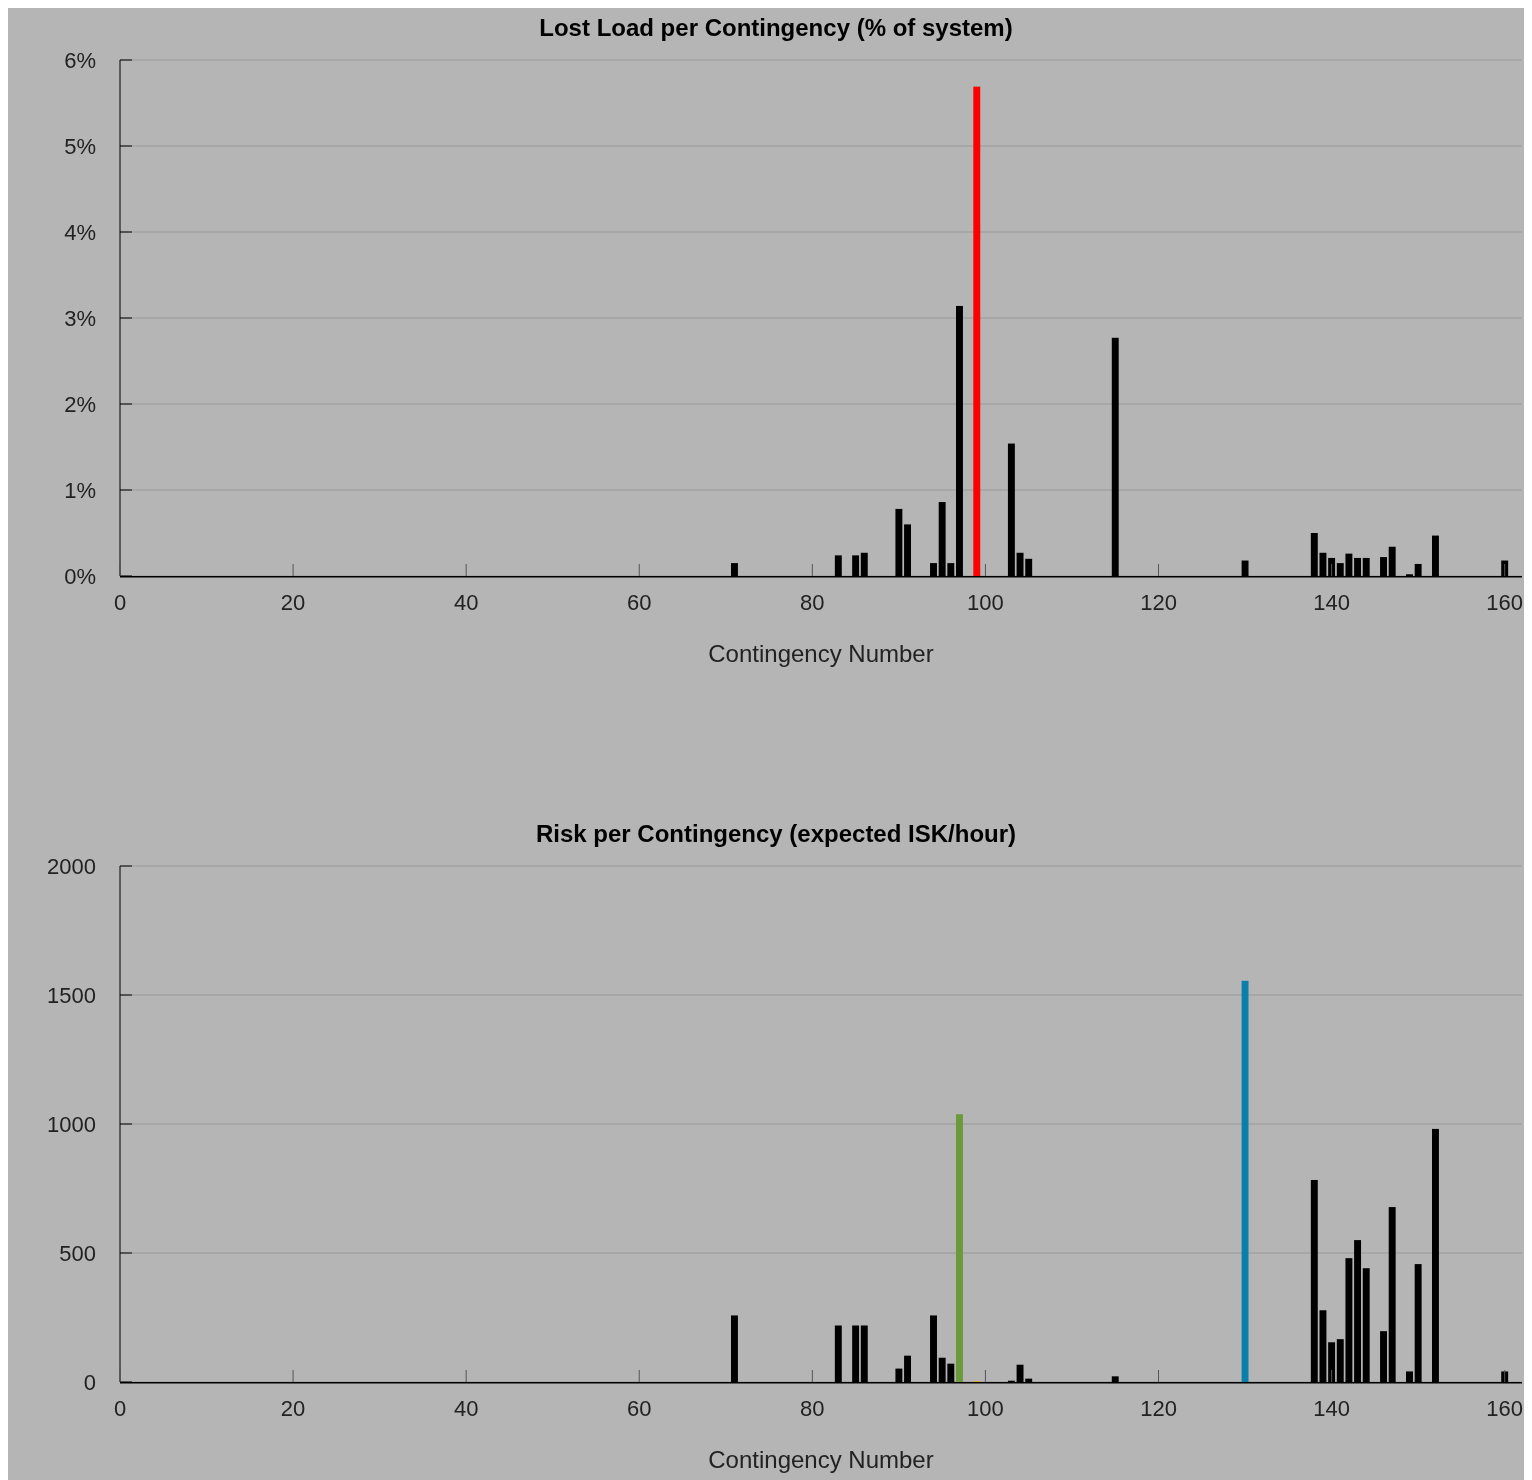 The height and width of the screenshot is (1480, 1532). I want to click on y-tick-label: 1500, so click(71, 995).